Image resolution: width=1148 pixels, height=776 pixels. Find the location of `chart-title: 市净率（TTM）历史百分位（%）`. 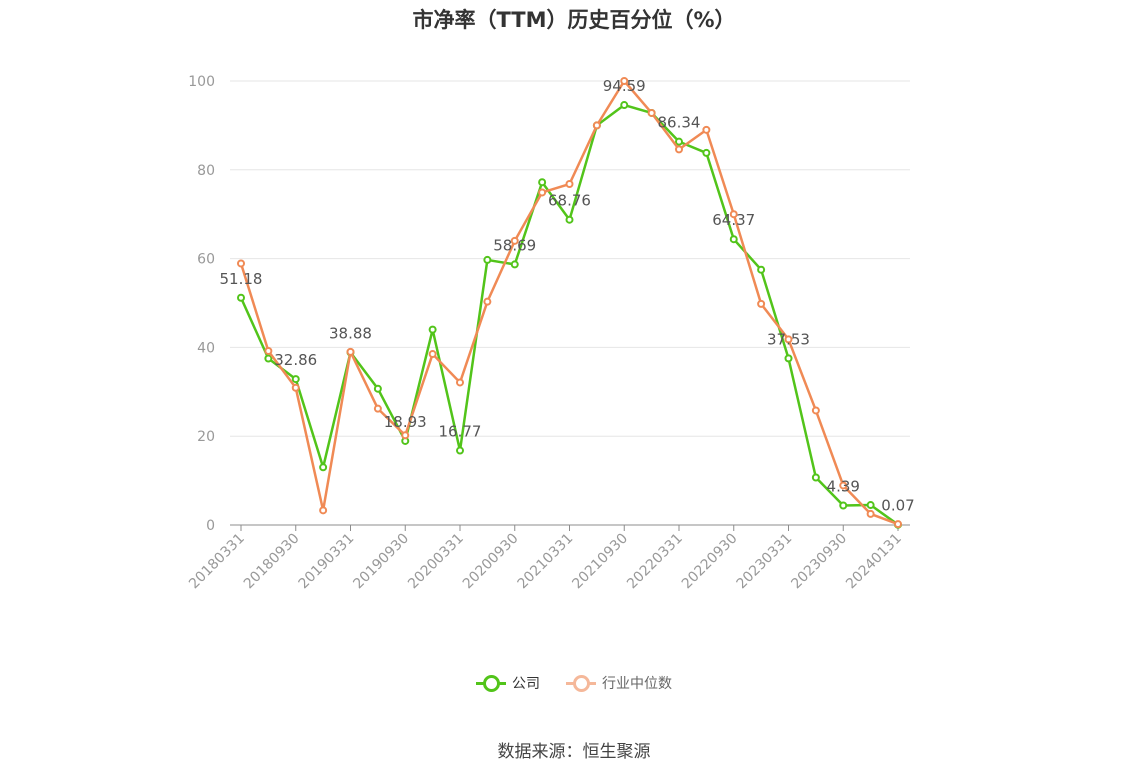

chart-title: 市净率（TTM）历史百分位（%） is located at coordinates (574, 20).